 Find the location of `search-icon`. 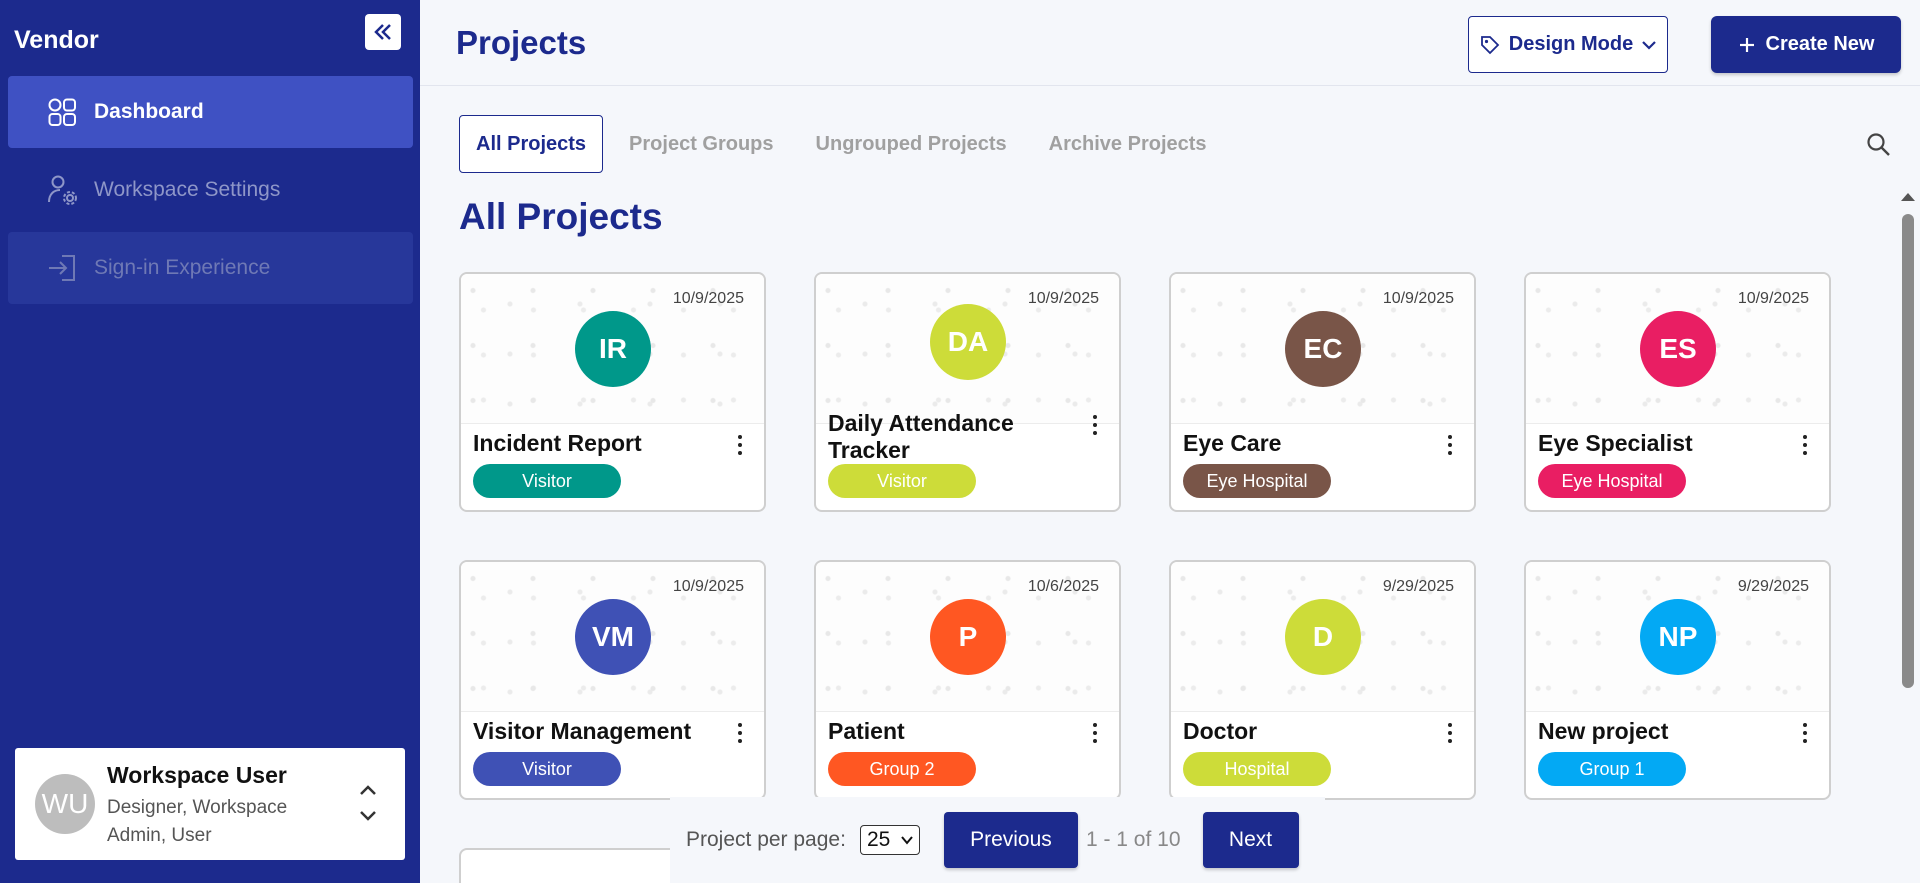

search-icon is located at coordinates (1878, 144).